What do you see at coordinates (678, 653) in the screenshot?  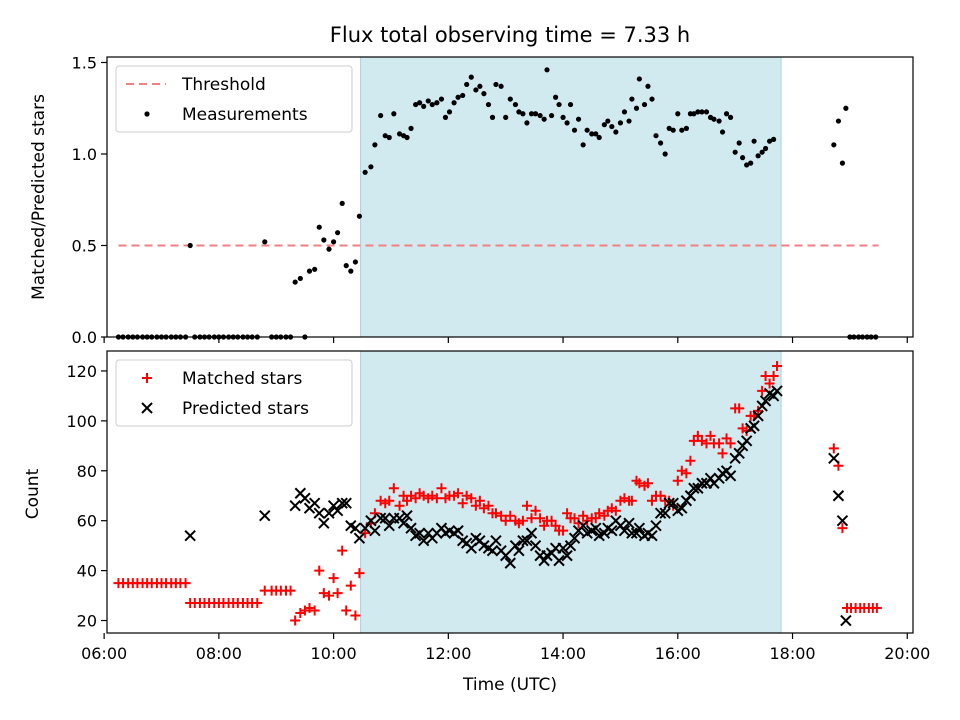 I see `x-tick-label: 16:00` at bounding box center [678, 653].